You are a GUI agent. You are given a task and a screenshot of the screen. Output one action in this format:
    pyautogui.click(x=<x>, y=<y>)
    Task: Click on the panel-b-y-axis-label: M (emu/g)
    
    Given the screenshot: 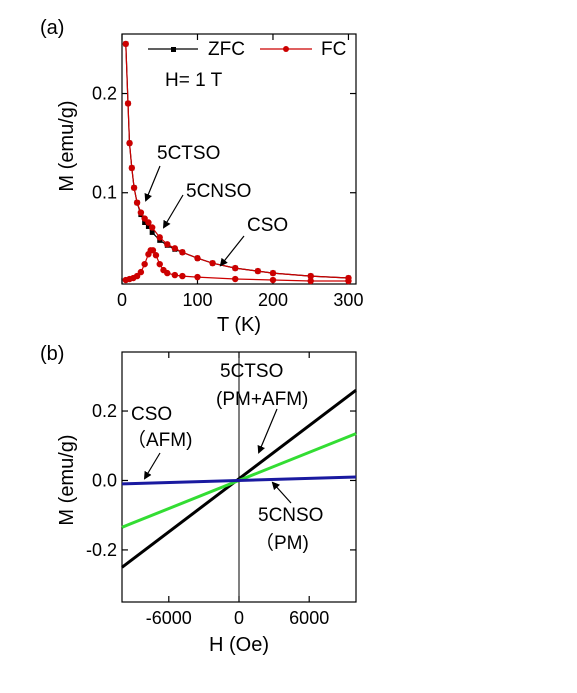 What is the action you would take?
    pyautogui.click(x=67, y=479)
    